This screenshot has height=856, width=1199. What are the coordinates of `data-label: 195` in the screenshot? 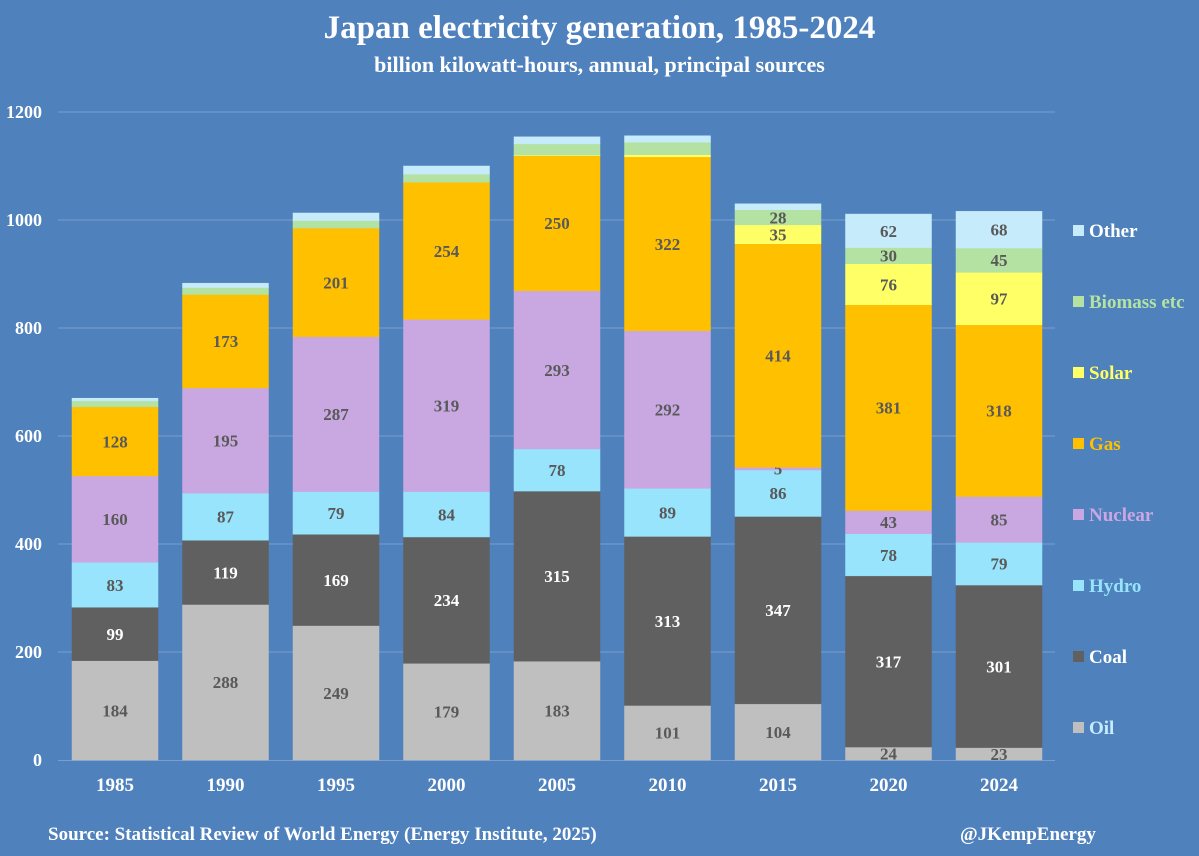 It's located at (226, 441).